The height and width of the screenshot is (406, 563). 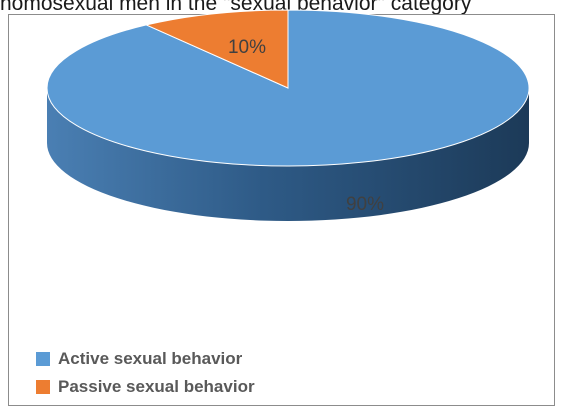 What do you see at coordinates (150, 358) in the screenshot?
I see `legend-label-active: Active sexual behavior` at bounding box center [150, 358].